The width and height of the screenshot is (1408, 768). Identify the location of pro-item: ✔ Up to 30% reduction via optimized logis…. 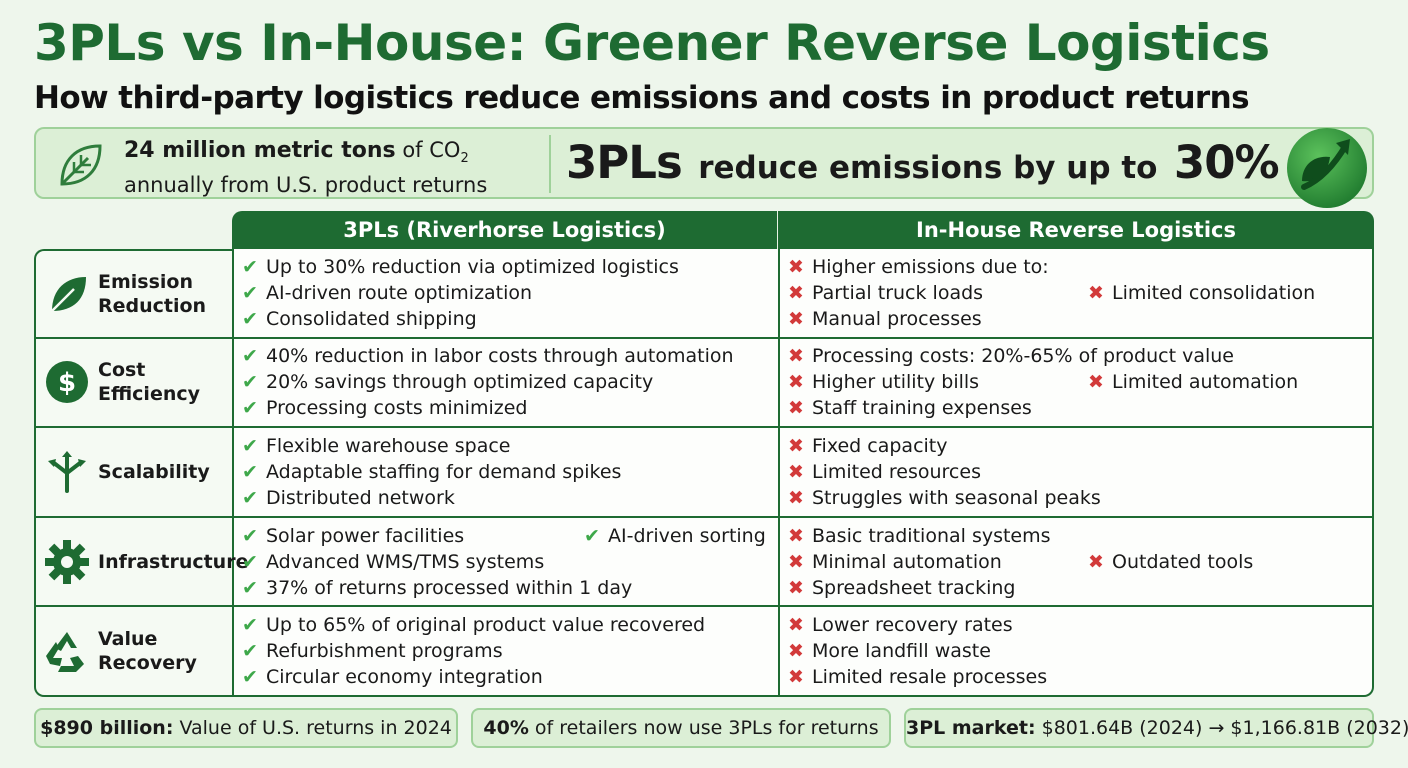
(510, 267).